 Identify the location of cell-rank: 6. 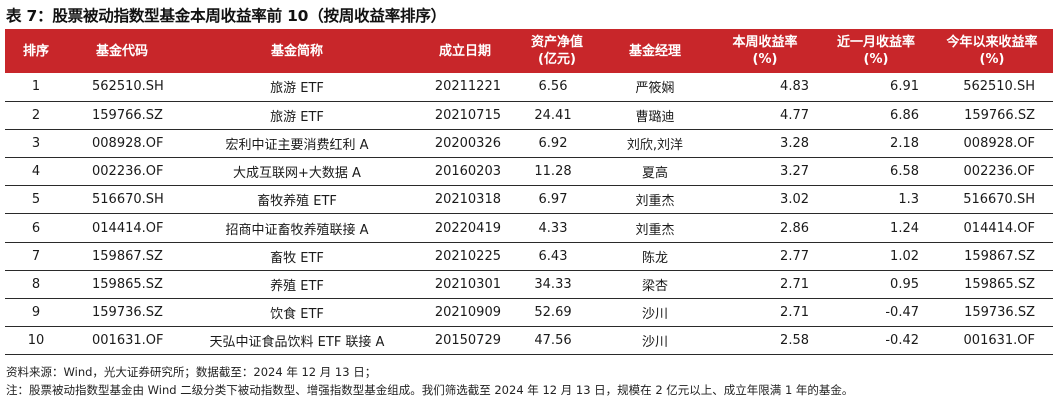
(36, 228).